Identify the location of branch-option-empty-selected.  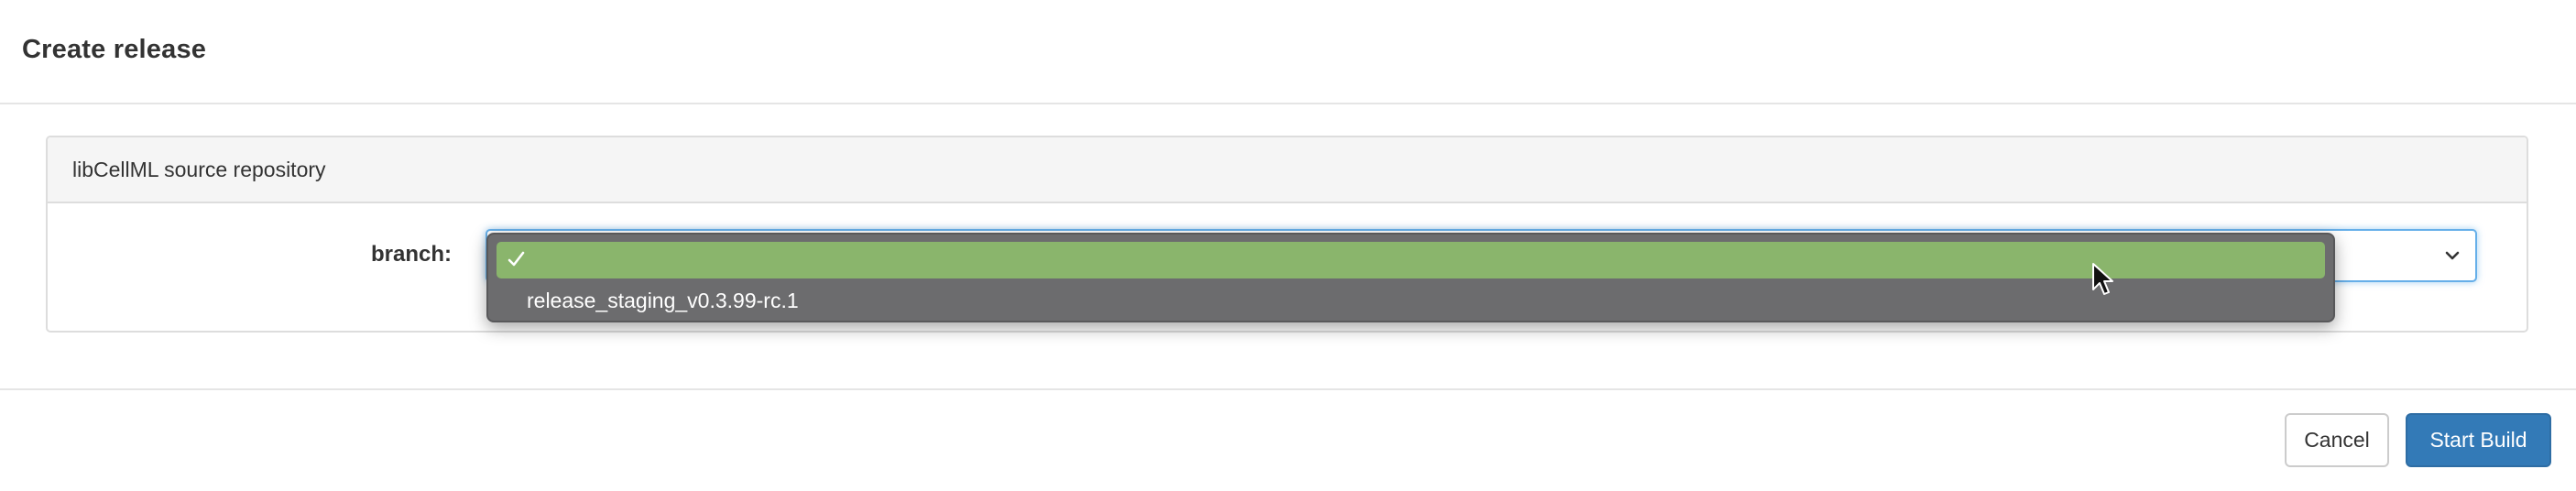
(1411, 260).